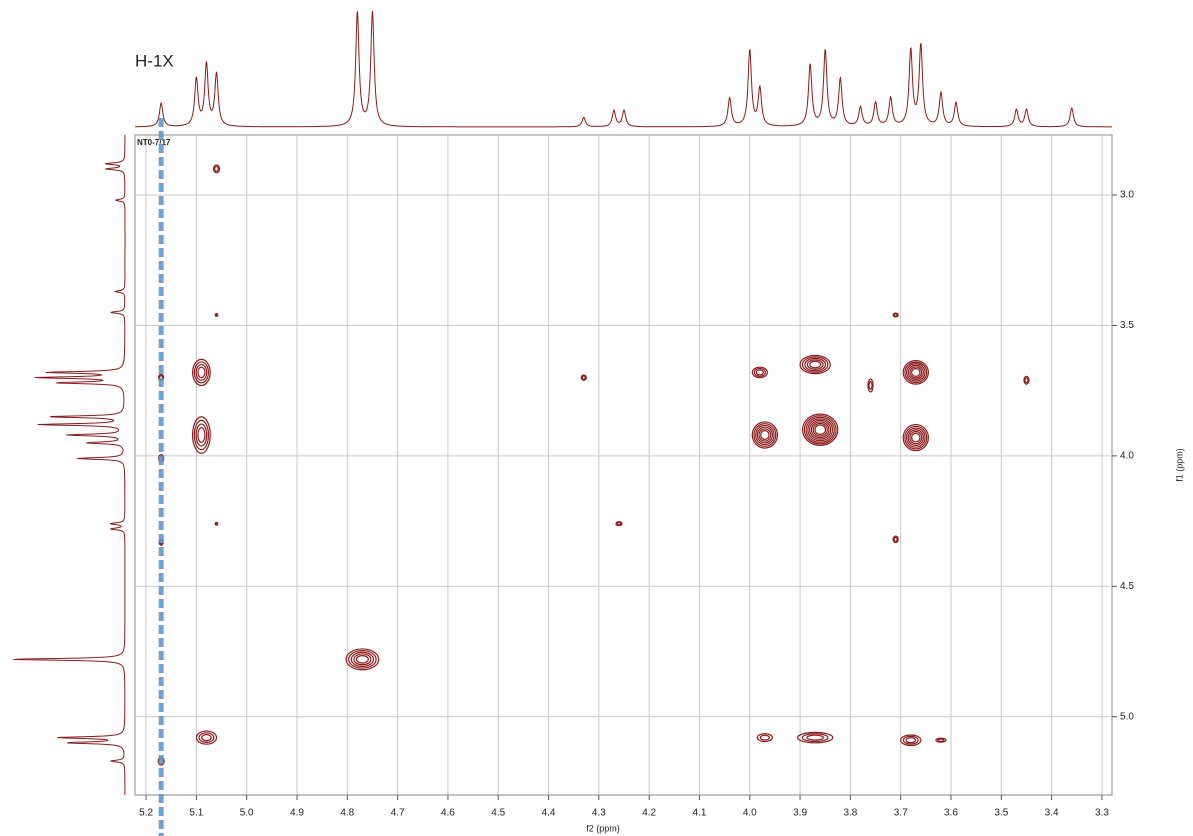  What do you see at coordinates (700, 813) in the screenshot?
I see `x-tick-label: 4.1` at bounding box center [700, 813].